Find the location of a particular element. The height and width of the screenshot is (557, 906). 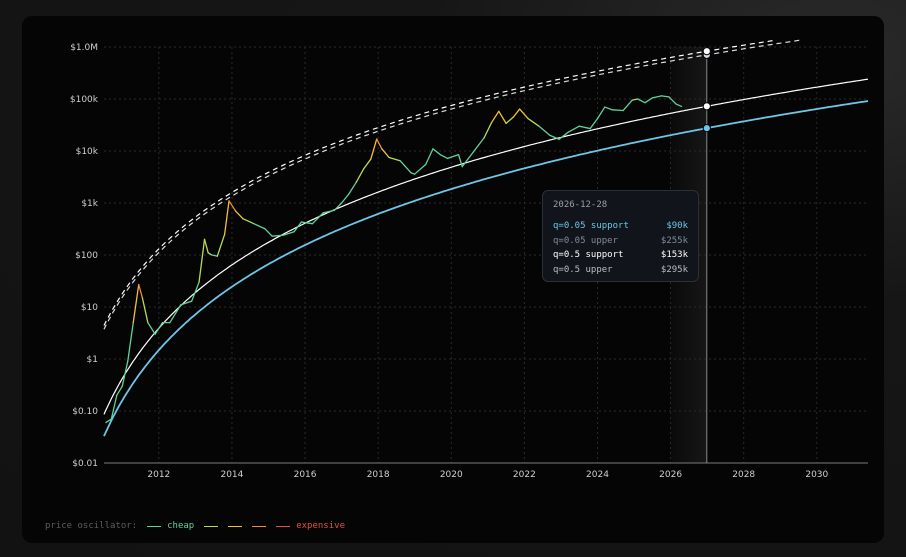

y-tick-label: $0.10 is located at coordinates (85, 412).